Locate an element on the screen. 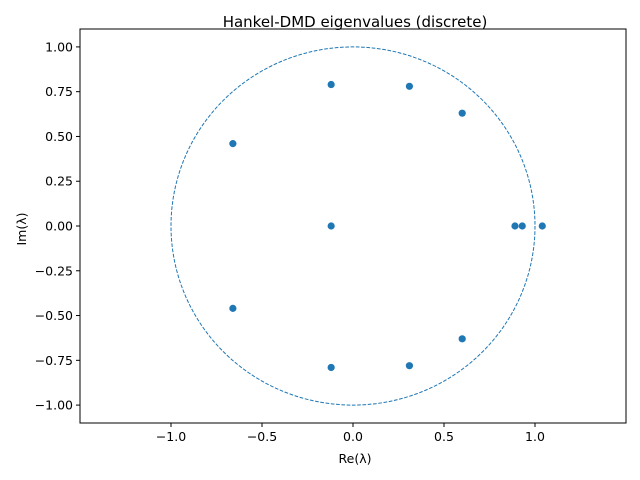  x-tick-label: −1.0 is located at coordinates (171, 436).